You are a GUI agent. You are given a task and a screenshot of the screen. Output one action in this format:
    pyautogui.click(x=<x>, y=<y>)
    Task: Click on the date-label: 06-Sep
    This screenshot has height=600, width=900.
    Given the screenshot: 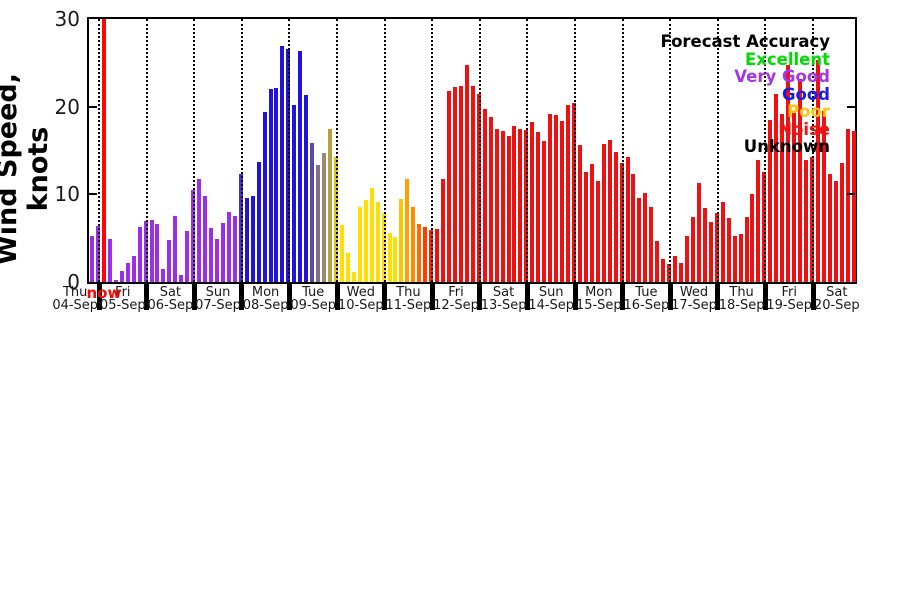 What is the action you would take?
    pyautogui.click(x=170, y=305)
    